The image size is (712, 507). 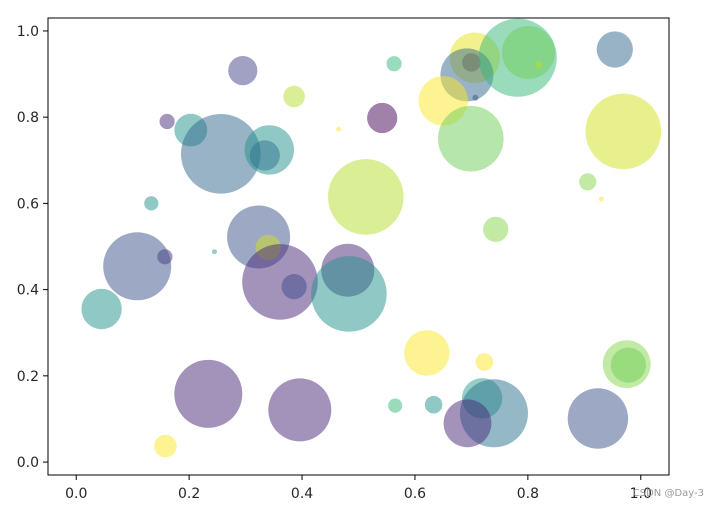 What do you see at coordinates (76, 494) in the screenshot?
I see `x-tick-label-0: 0.0` at bounding box center [76, 494].